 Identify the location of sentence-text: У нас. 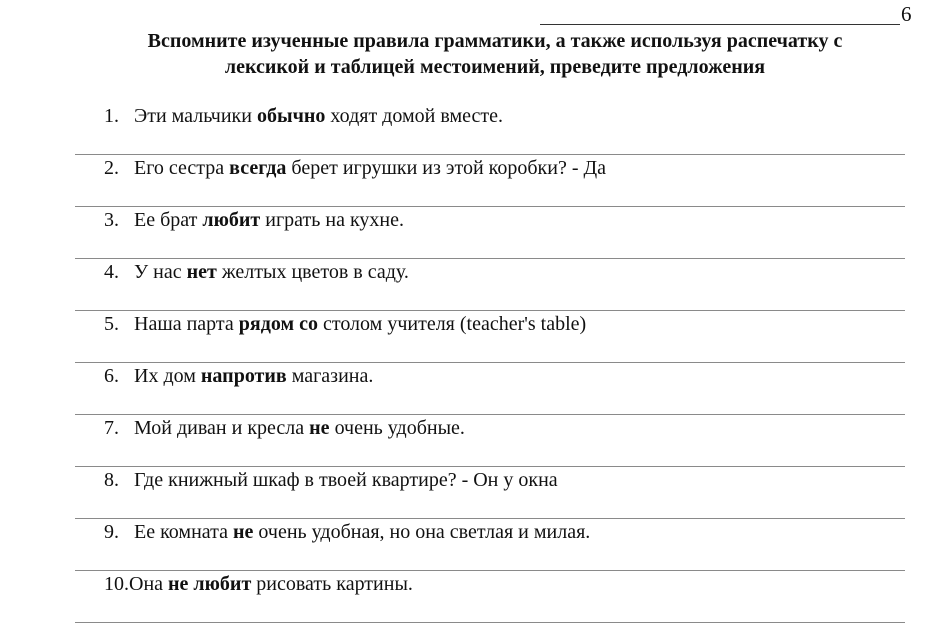
(160, 272).